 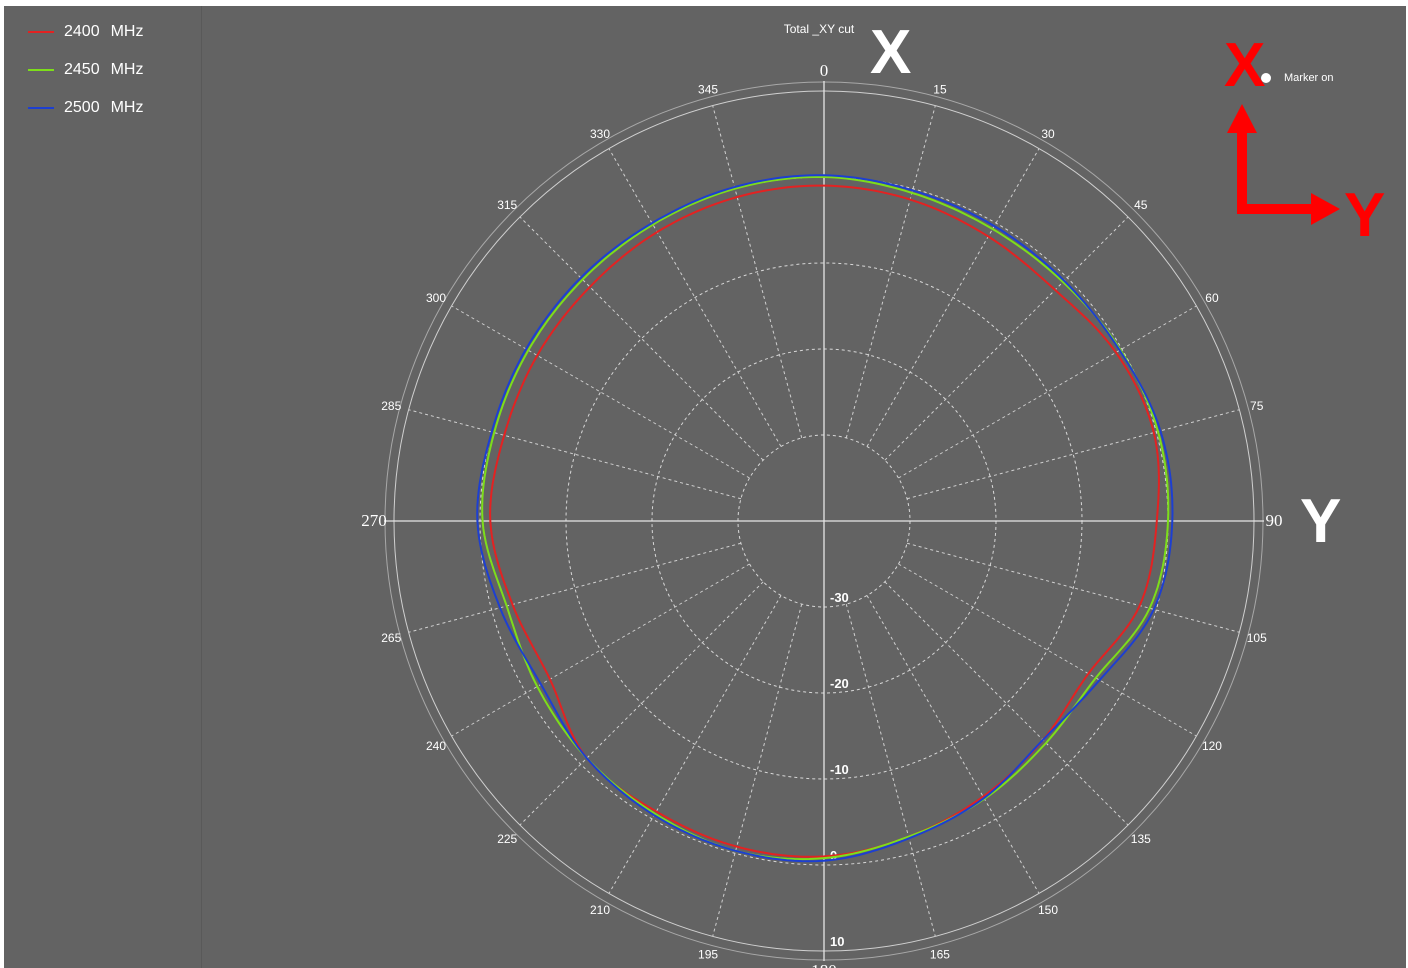 I want to click on legend-unit-2500: MHz, so click(x=127, y=107).